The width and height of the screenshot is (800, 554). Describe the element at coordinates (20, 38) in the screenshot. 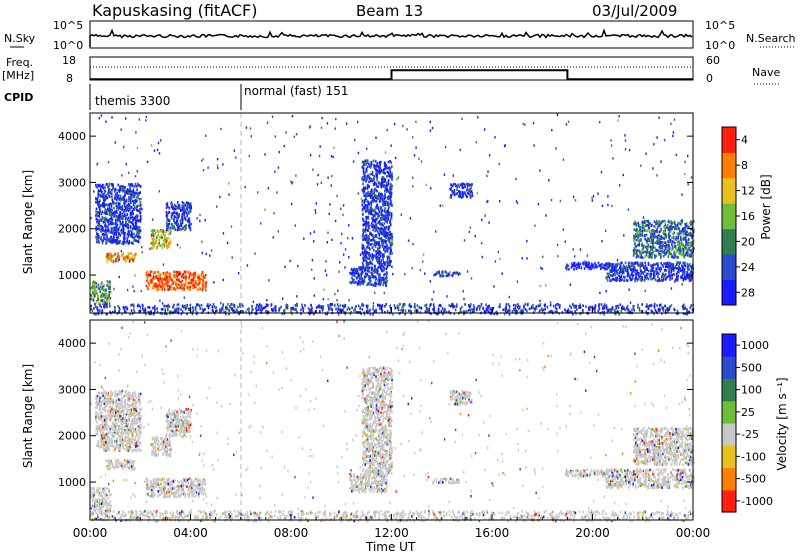

I see `nsky-label: N.Sky` at that location.